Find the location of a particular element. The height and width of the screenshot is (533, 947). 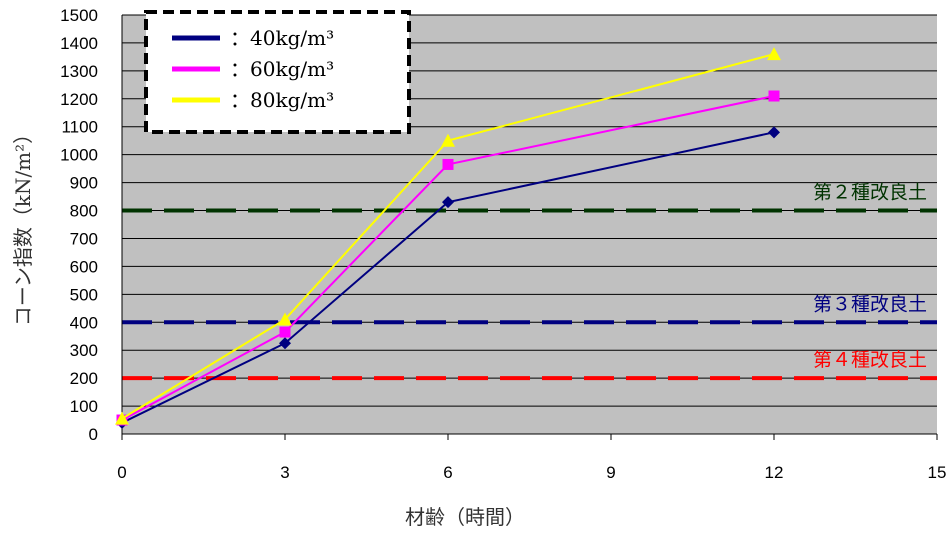

legend-label: ：40kg/m³ is located at coordinates (282, 38).